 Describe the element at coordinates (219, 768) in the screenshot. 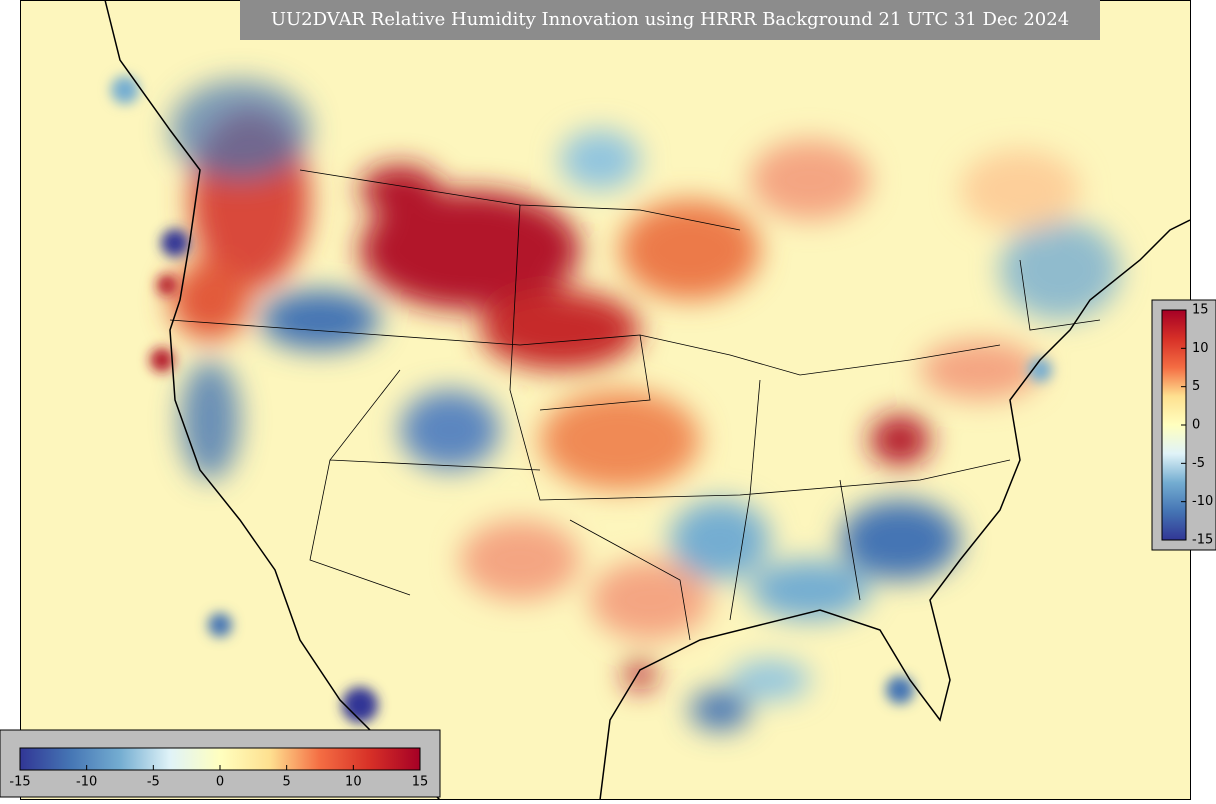

I see `colorbar-bottom: -15 -10 -5 0 5 10 15` at that location.